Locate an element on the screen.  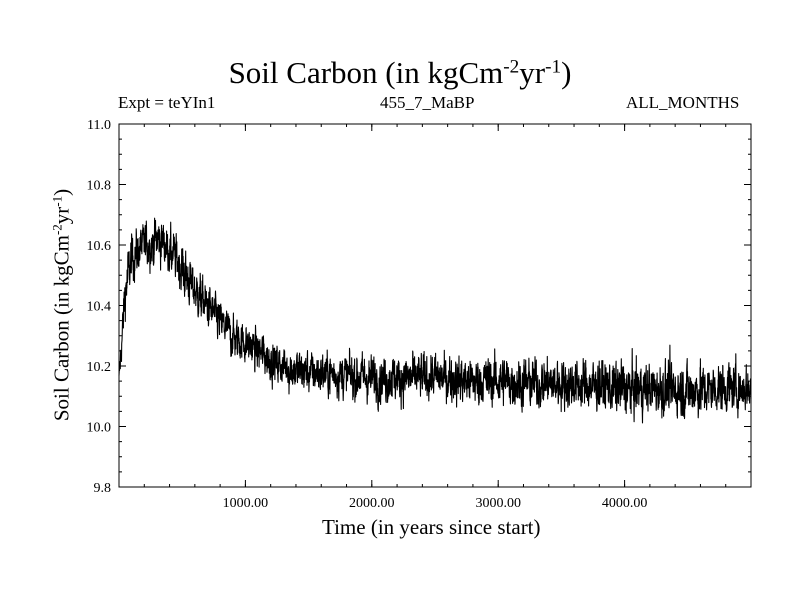
chart-title-main: Soil Carbon (in kgCm is located at coordinates (366, 72).